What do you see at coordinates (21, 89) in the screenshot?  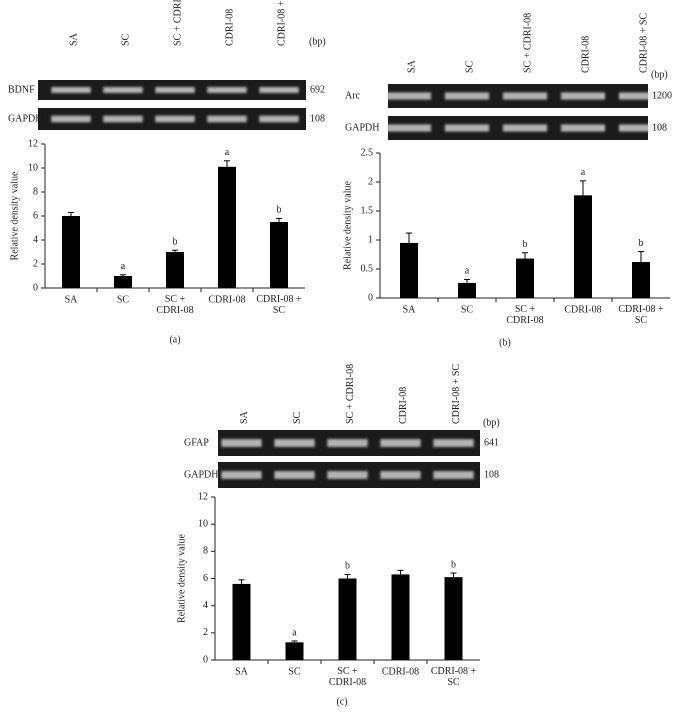 I see `gel-label: BDNF` at bounding box center [21, 89].